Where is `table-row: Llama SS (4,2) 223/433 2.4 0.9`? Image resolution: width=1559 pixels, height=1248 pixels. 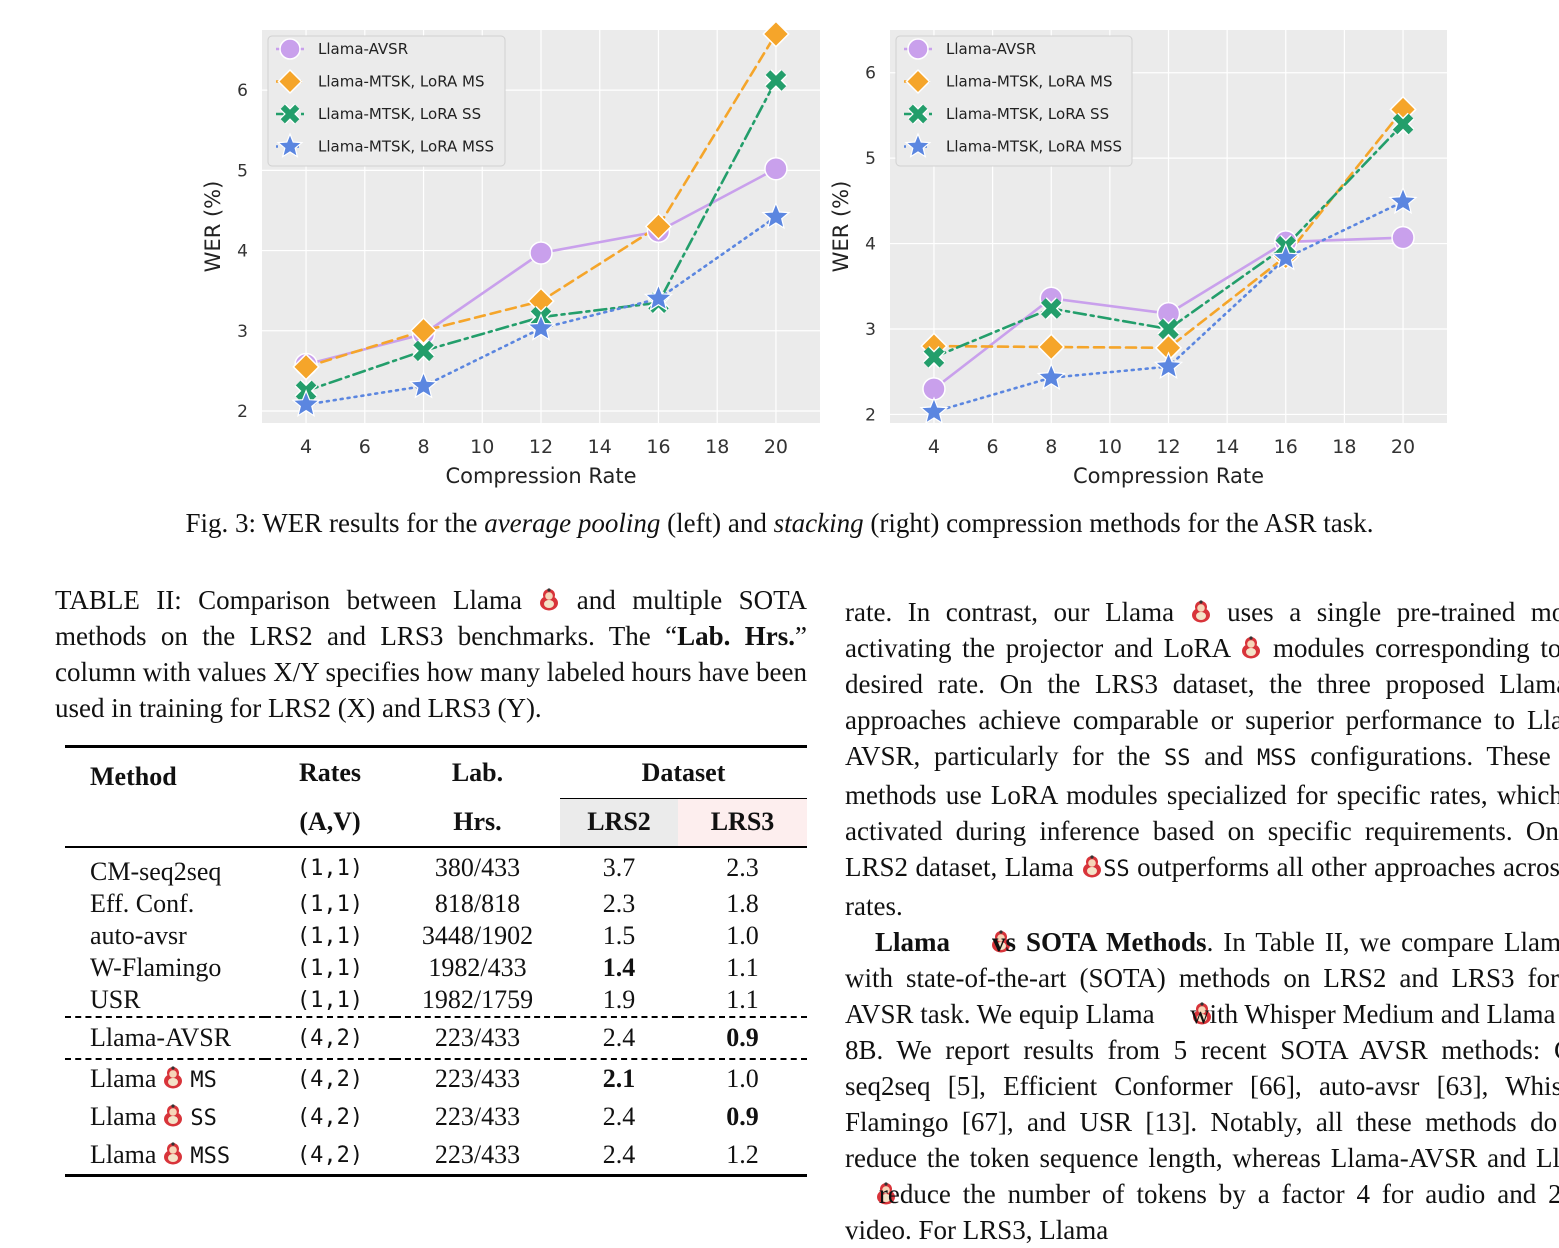 table-row: Llama SS (4,2) 223/433 2.4 0.9 is located at coordinates (436, 1117).